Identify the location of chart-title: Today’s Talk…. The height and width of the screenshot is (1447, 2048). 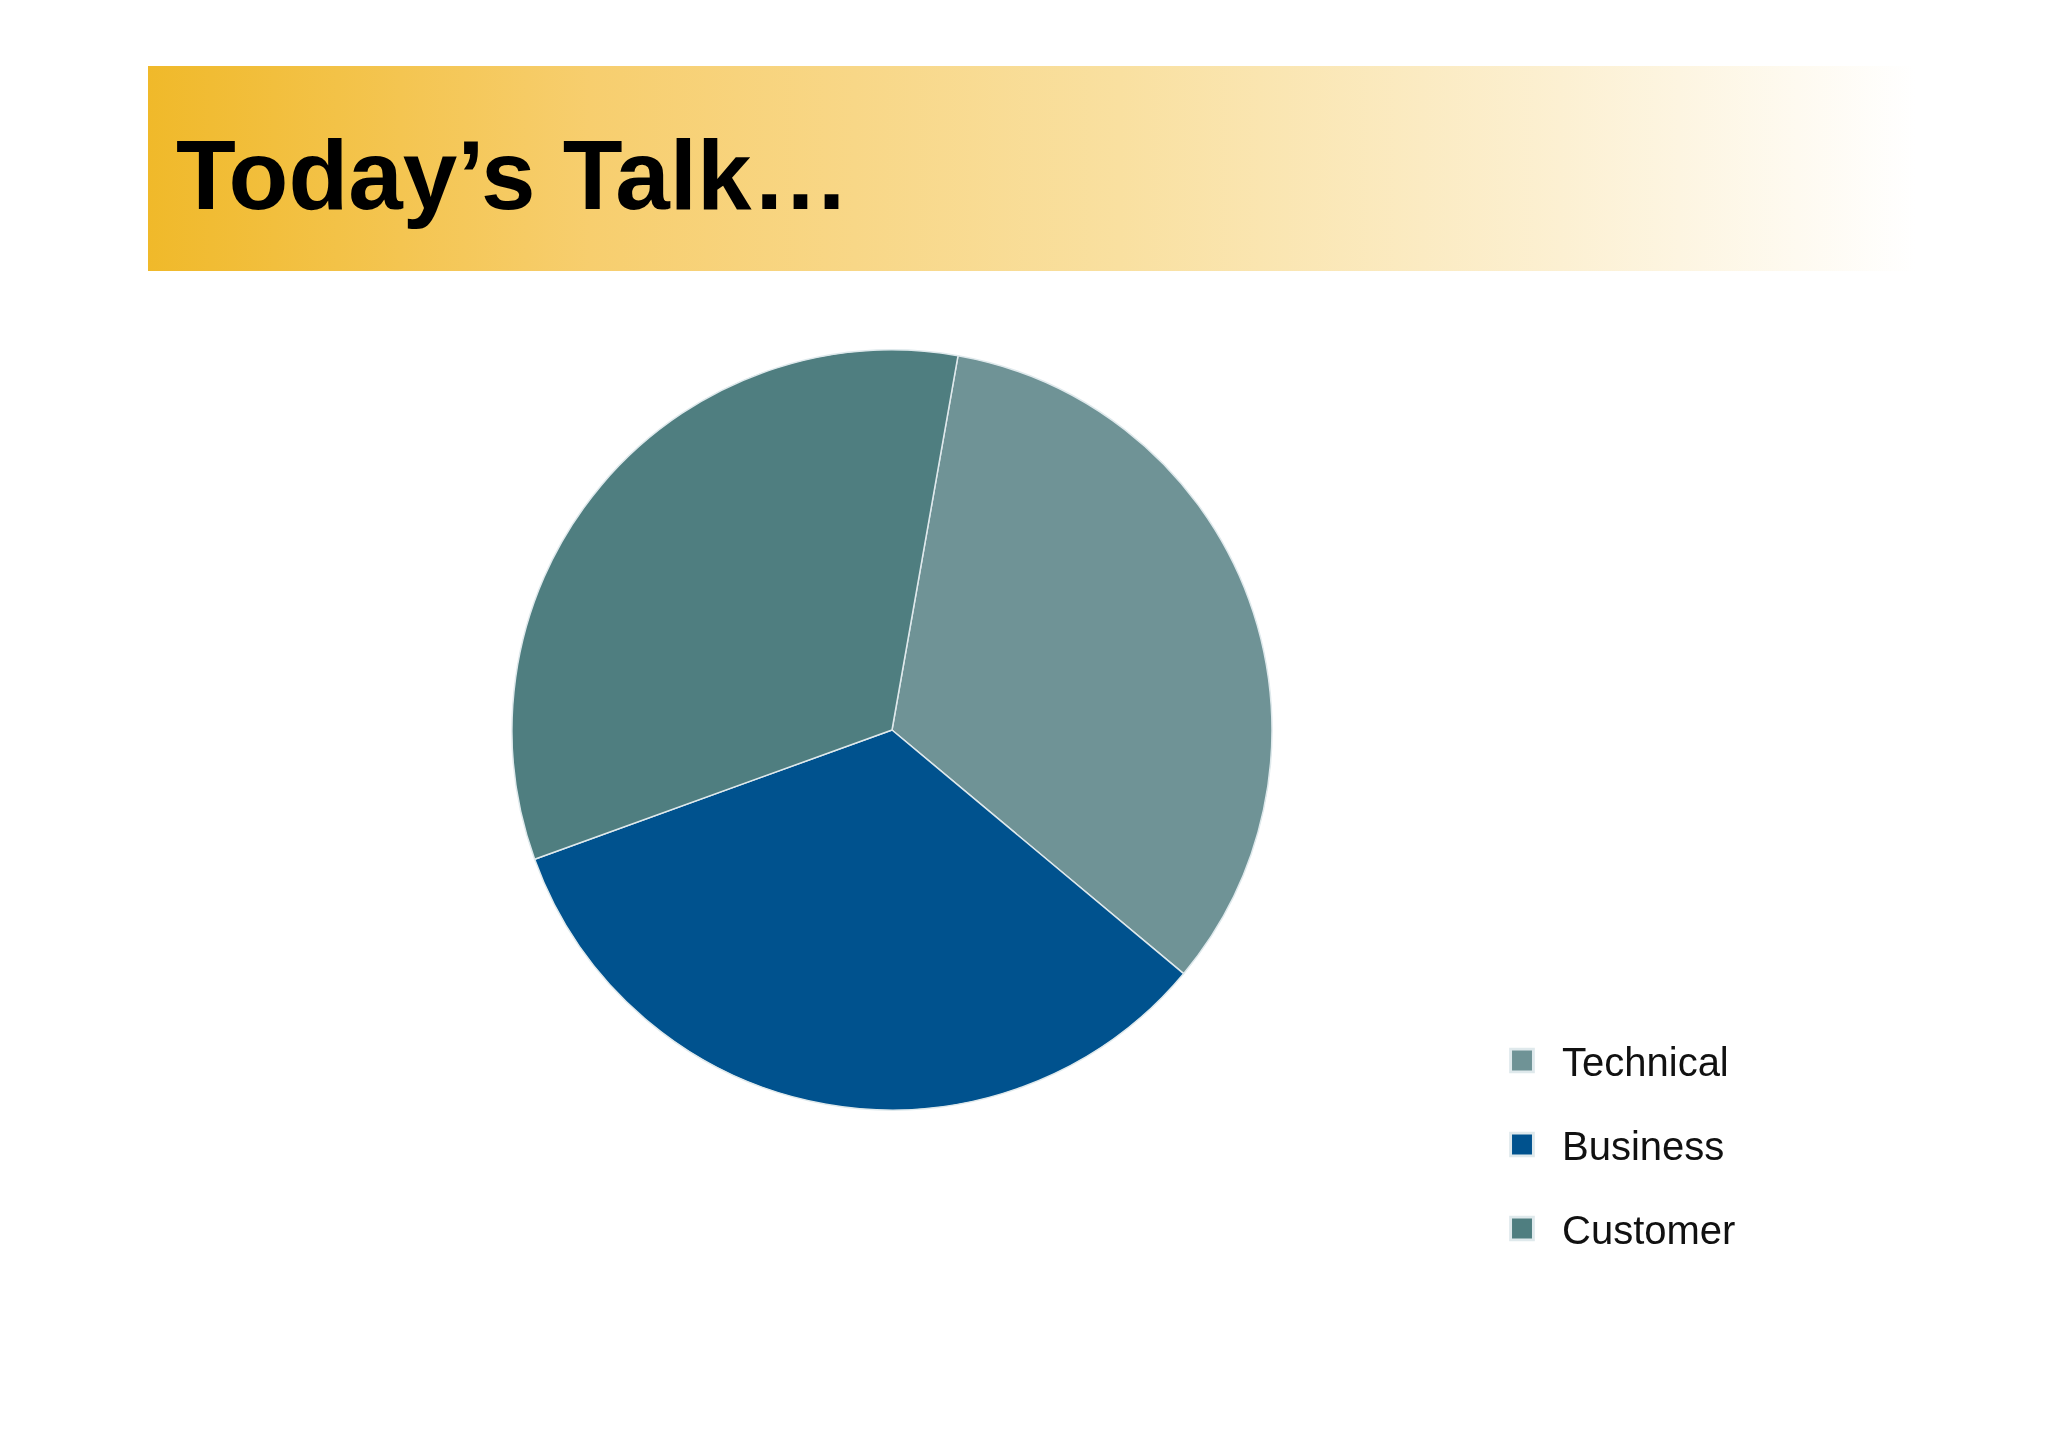
(513, 175).